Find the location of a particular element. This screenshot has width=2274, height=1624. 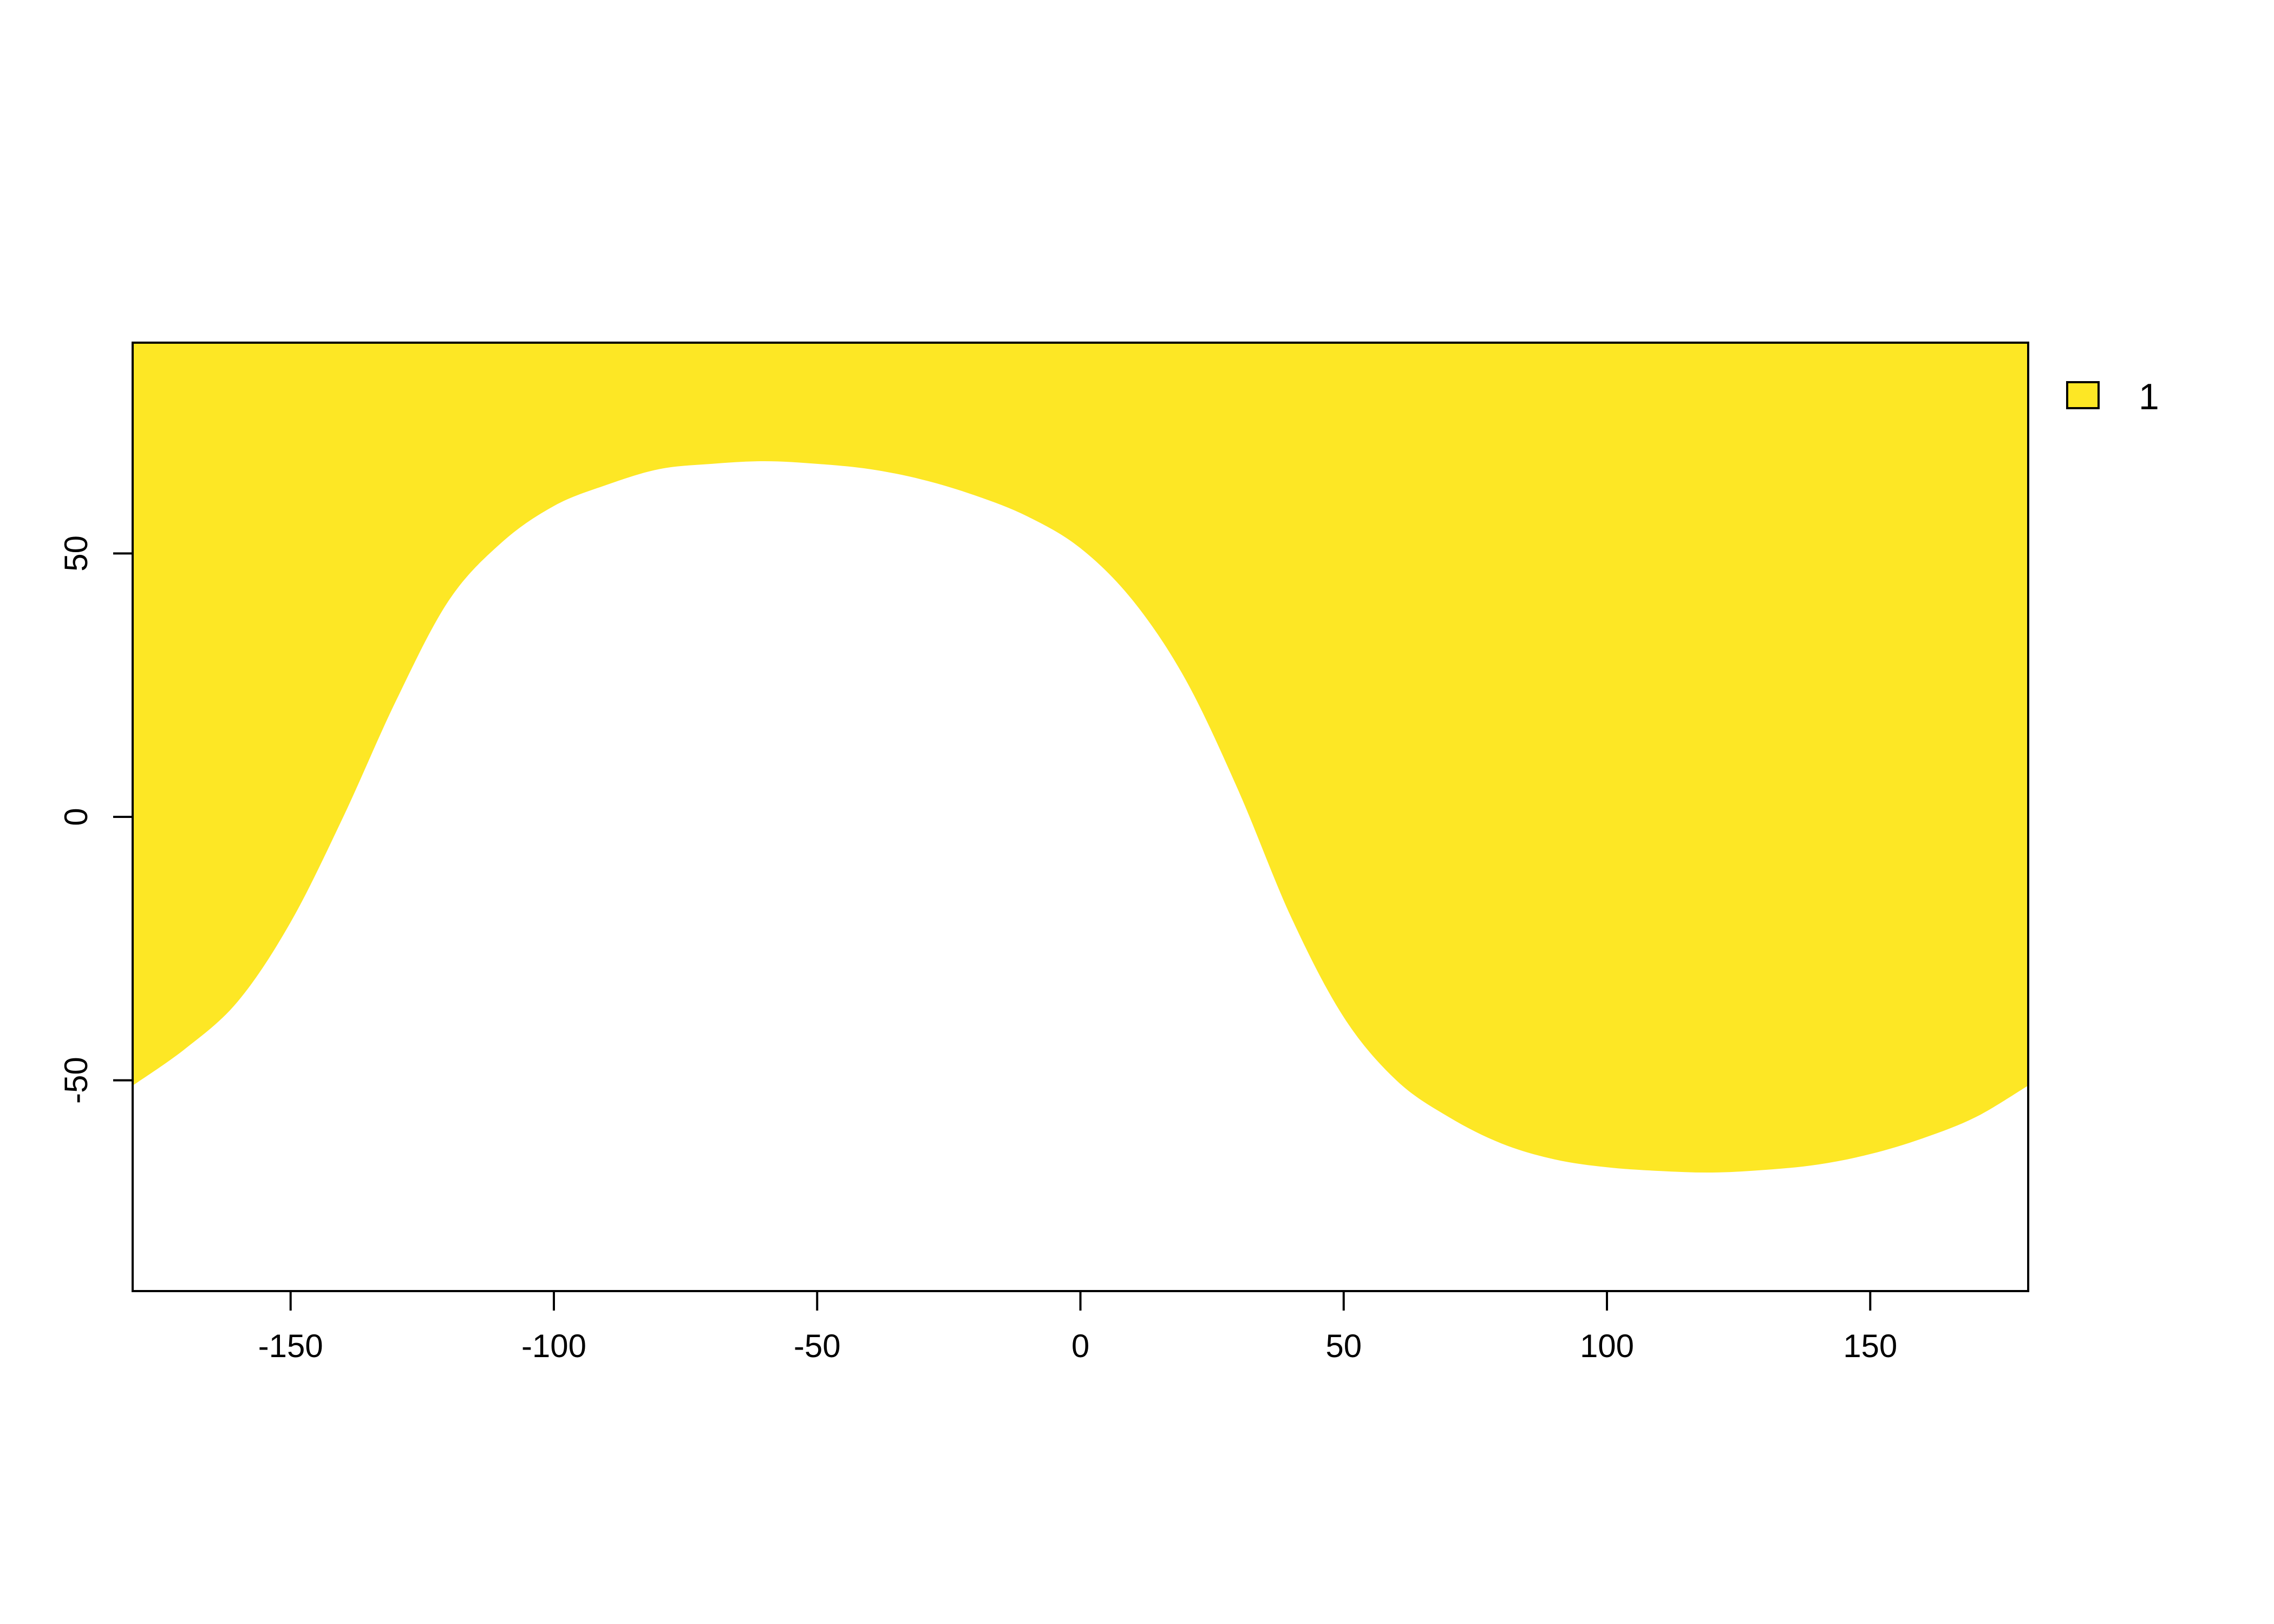

x-tick-label: -150 is located at coordinates (291, 1346).